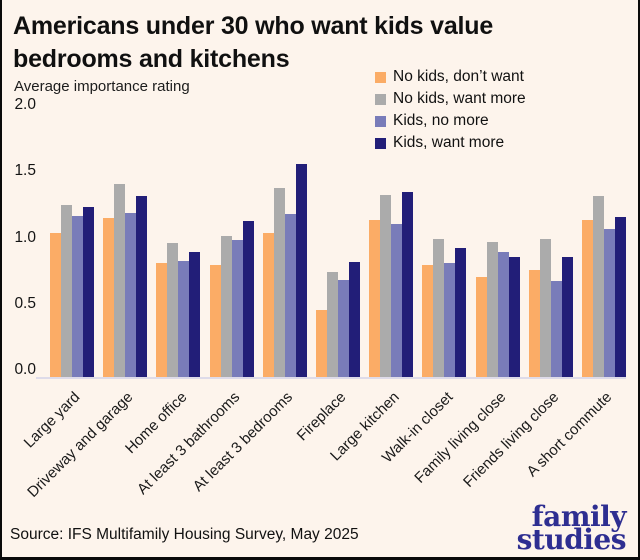 The height and width of the screenshot is (560, 640). I want to click on legend-item: No kids, want more, so click(450, 99).